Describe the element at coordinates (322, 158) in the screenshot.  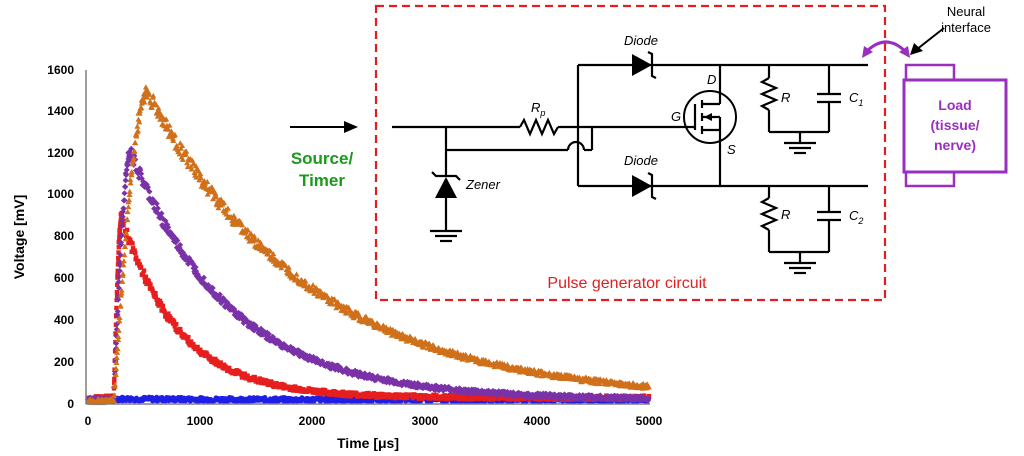
I see `source-label: Source/` at that location.